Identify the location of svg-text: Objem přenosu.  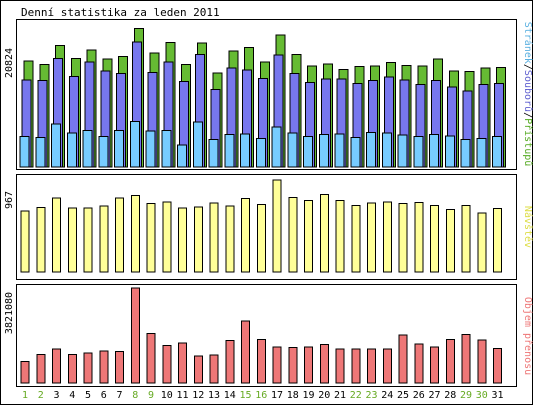
(527, 336).